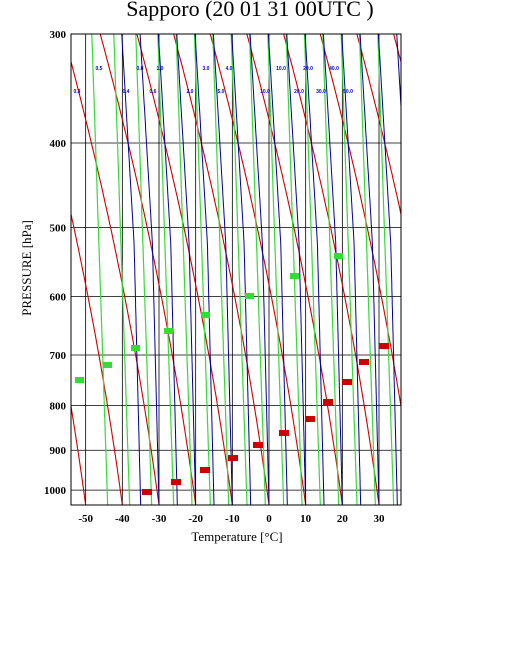 The height and width of the screenshot is (660, 510). I want to click on line-label: 0.6, so click(153, 92).